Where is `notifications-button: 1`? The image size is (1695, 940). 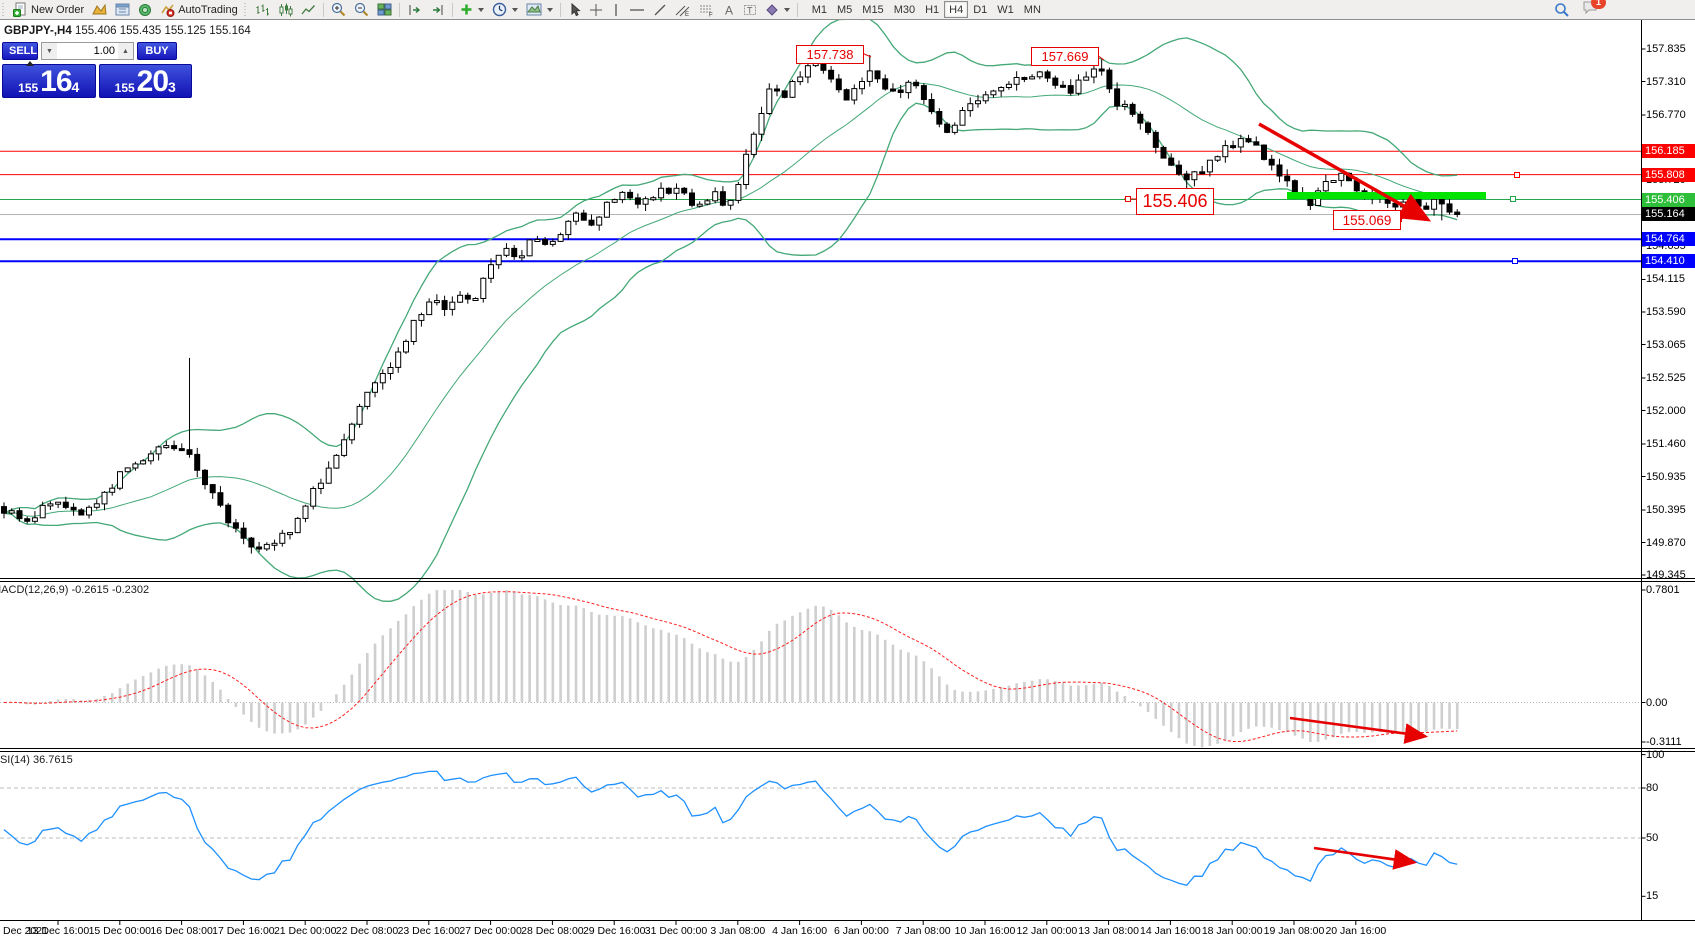
notifications-button: 1 is located at coordinates (1594, 10).